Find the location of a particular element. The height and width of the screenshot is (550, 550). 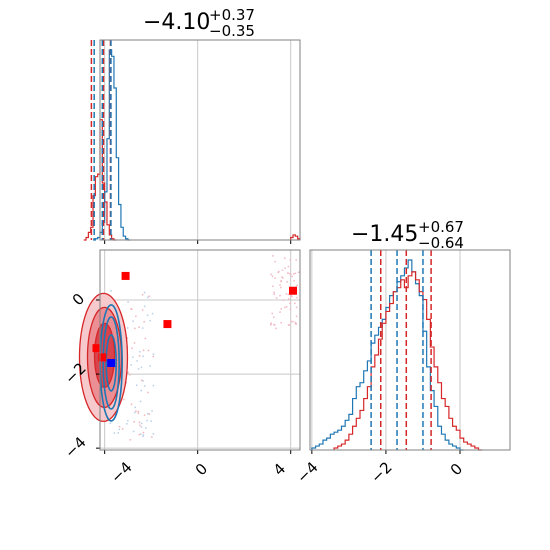

param1-title-lower: −0.64 is located at coordinates (441, 243).